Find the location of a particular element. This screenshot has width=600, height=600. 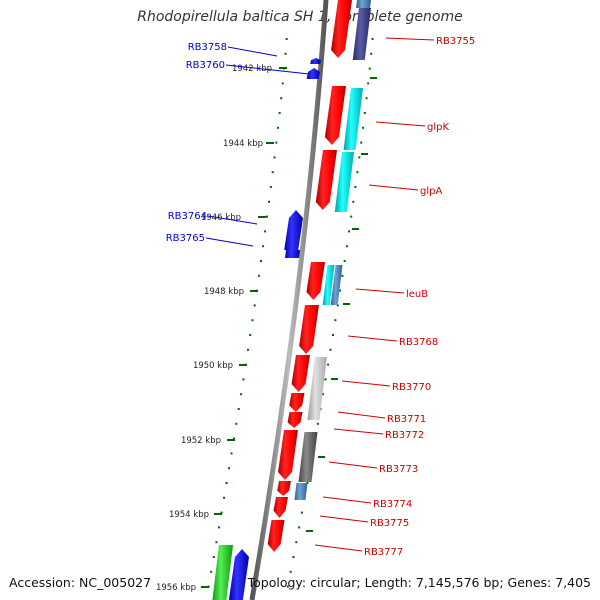

gene-label: RB3773 is located at coordinates (398, 469).